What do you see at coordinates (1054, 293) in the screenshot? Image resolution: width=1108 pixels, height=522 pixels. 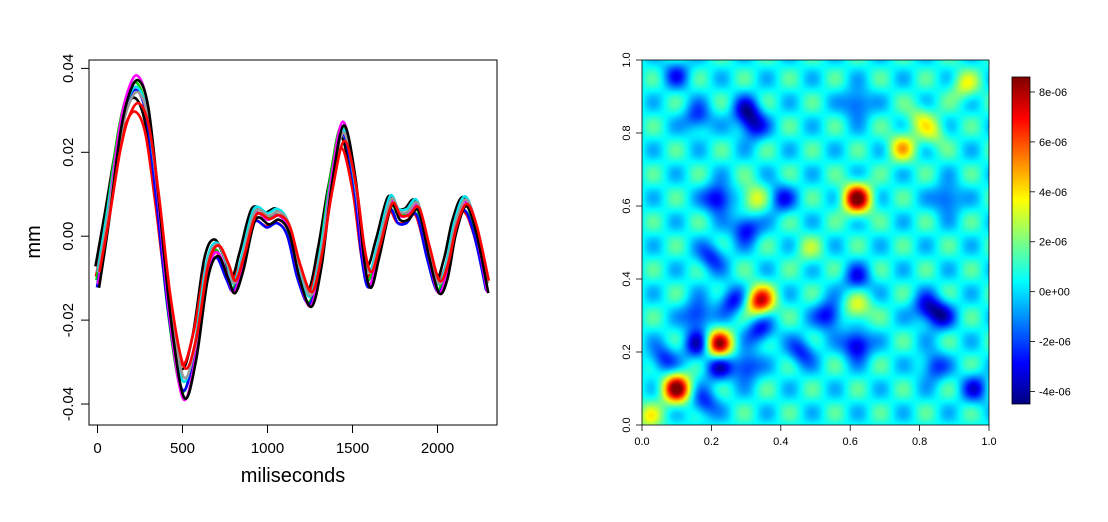 I see `colorbar-tick-label: 0e+00` at bounding box center [1054, 293].